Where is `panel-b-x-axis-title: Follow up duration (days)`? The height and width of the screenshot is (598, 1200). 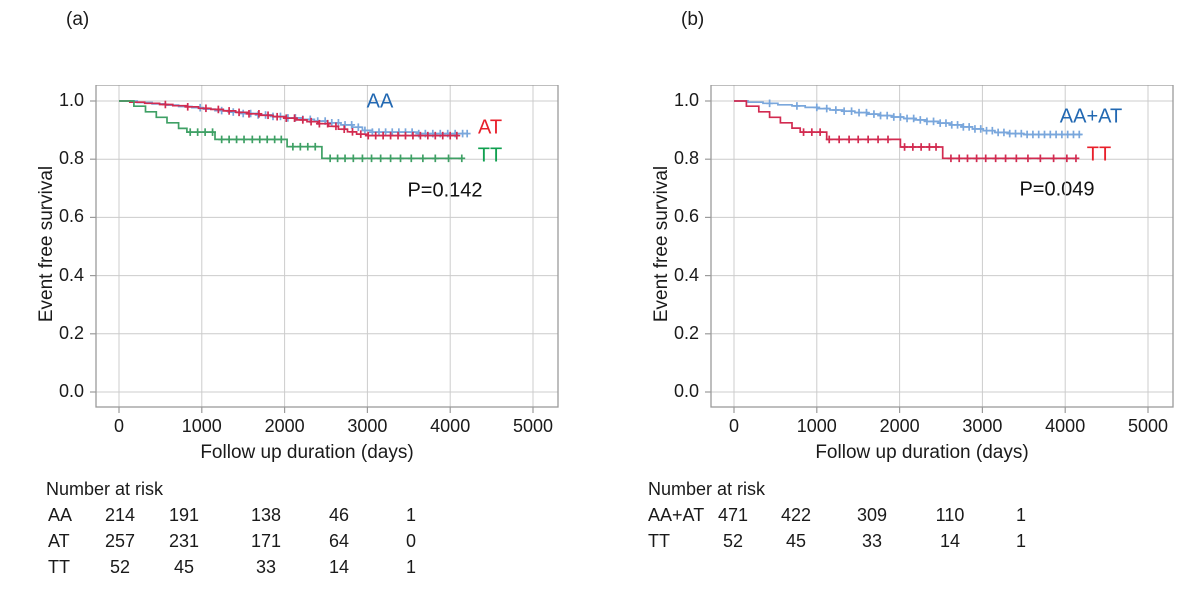 panel-b-x-axis-title: Follow up duration (days) is located at coordinates (922, 452).